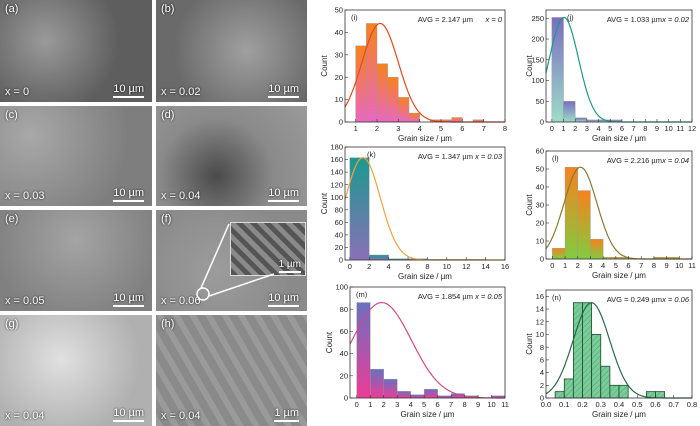 This screenshot has width=700, height=426. What do you see at coordinates (542, 122) in the screenshot?
I see `y-tick-label: 0` at bounding box center [542, 122].